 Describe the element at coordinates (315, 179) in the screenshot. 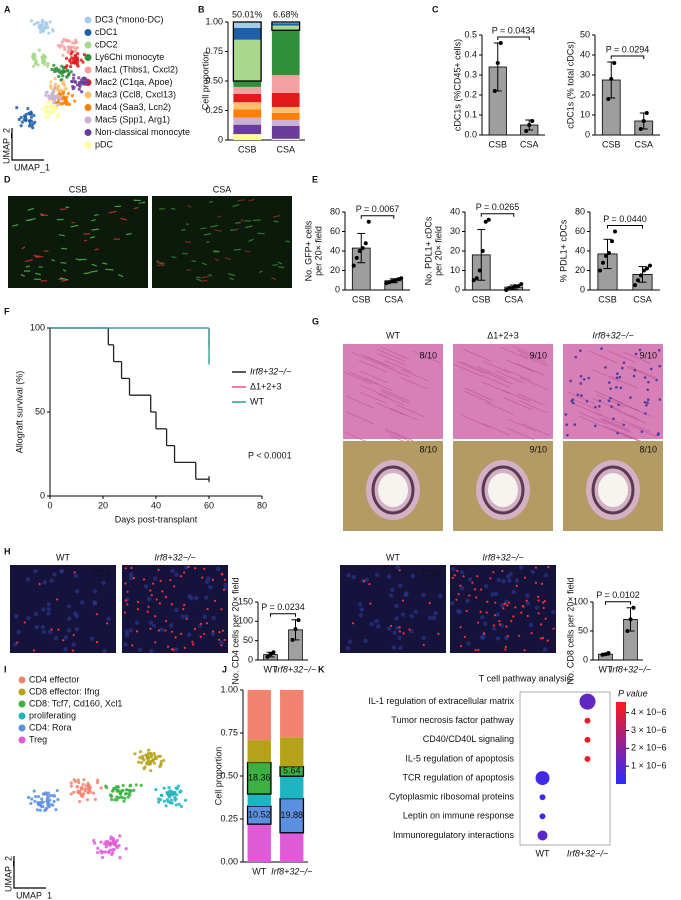

I see `panel-label: E` at that location.